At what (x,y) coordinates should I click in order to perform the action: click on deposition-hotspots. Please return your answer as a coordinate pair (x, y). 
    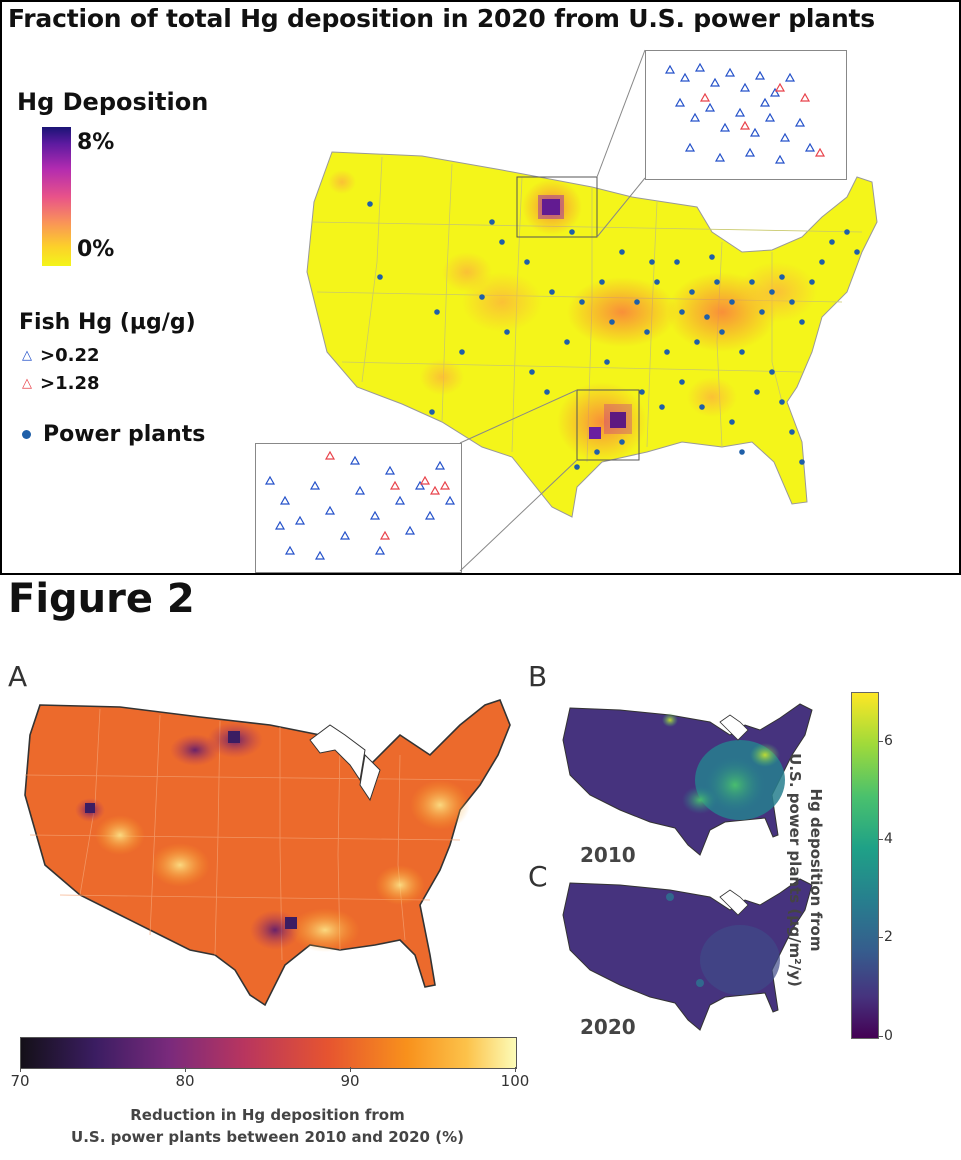
    Looking at the image, I should click on (572, 316).